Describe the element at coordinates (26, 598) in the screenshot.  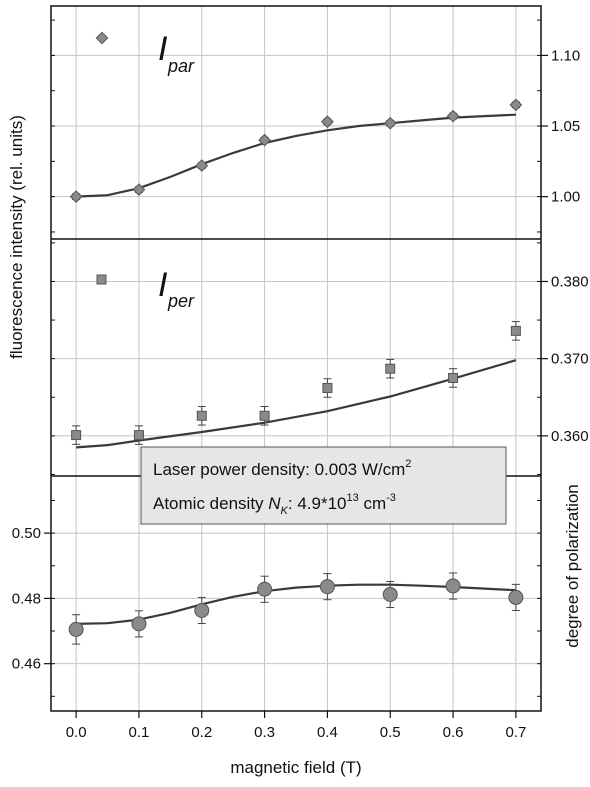
I see `panel-degree-y-tick-label: 0.48` at that location.